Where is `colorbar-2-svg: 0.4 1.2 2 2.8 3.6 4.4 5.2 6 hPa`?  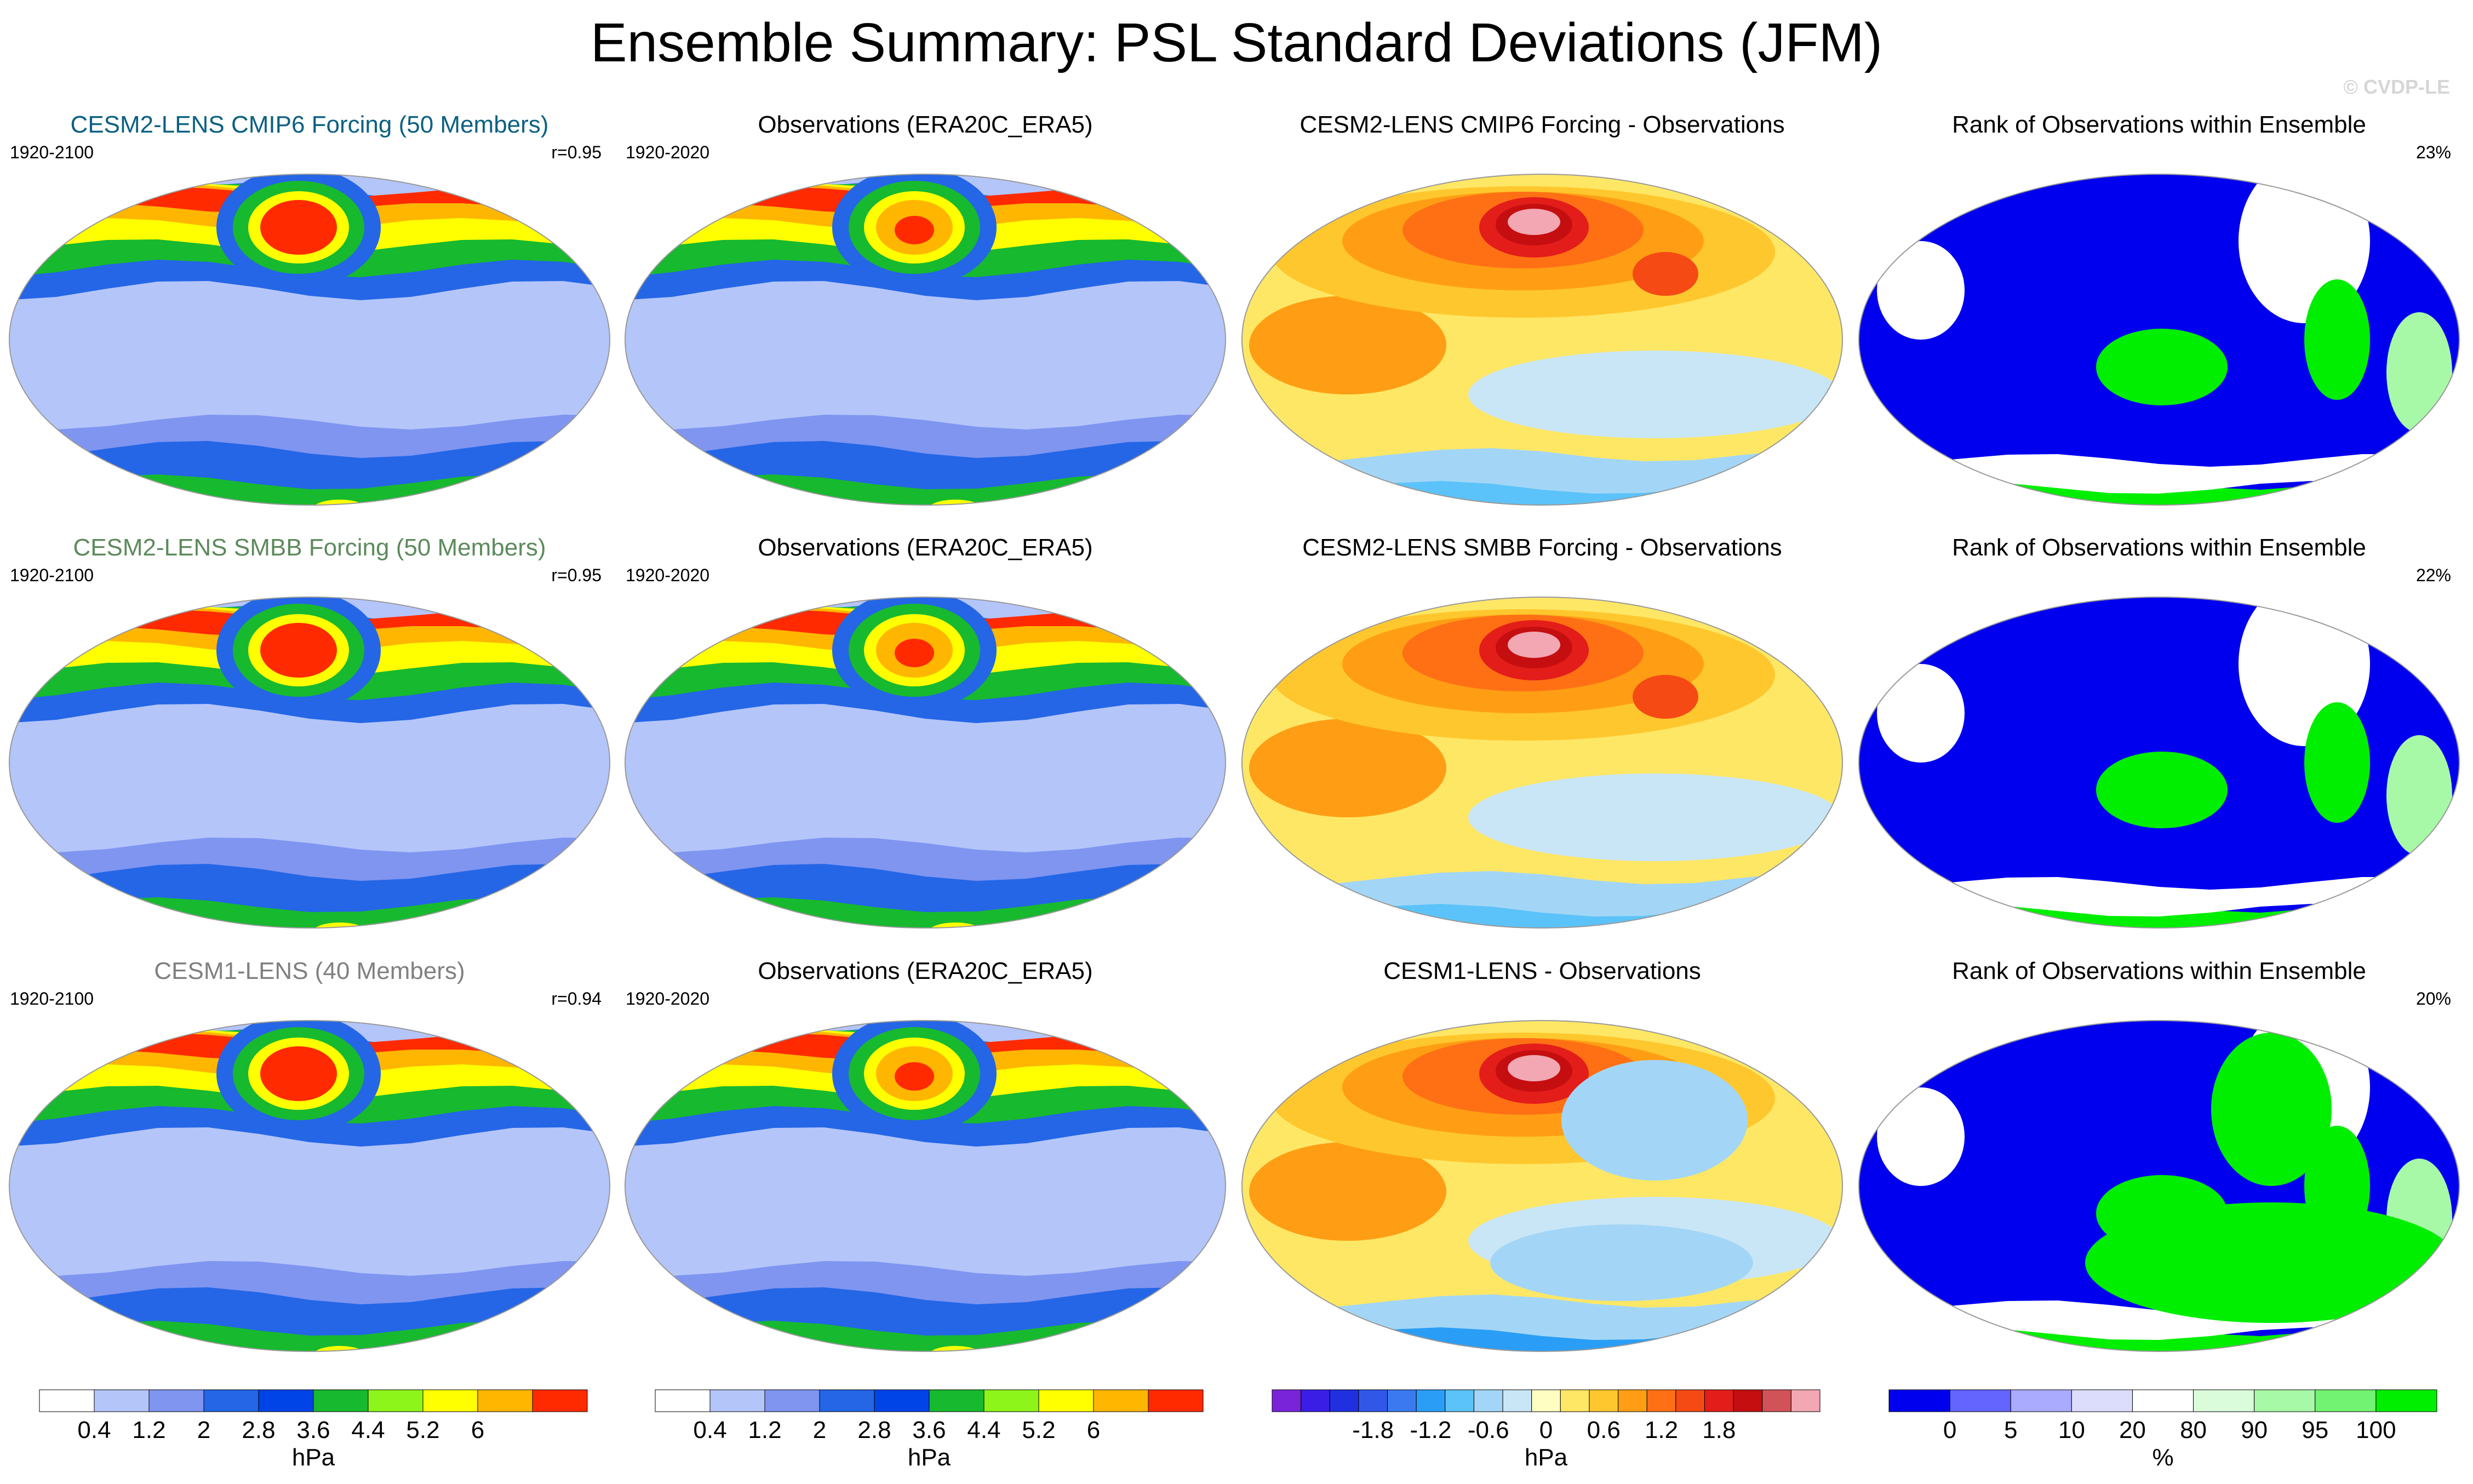
colorbar-2-svg: 0.4 1.2 2 2.8 3.6 4.4 5.2 6 hPa is located at coordinates (929, 1430).